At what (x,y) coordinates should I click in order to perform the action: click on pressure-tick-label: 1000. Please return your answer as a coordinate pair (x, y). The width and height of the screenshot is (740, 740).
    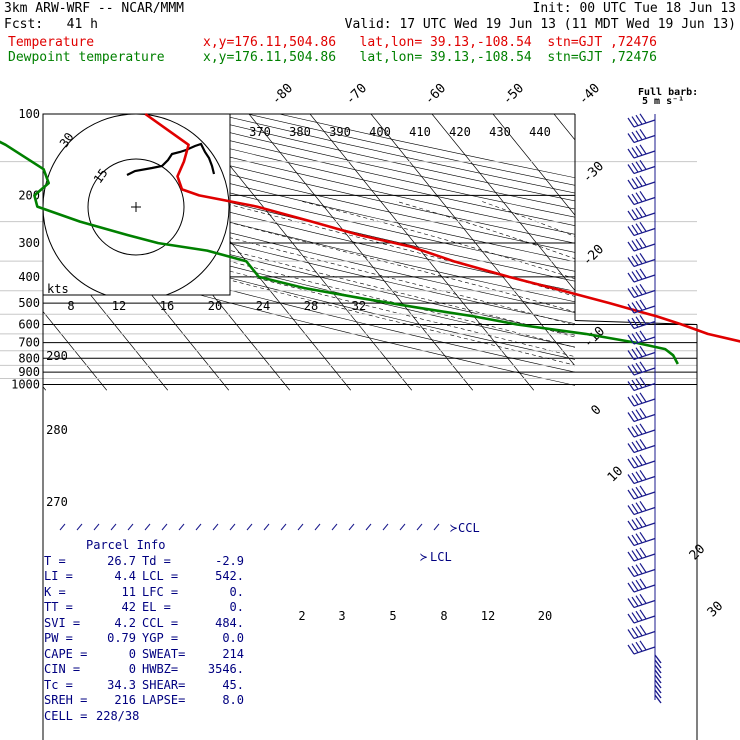
    Looking at the image, I should click on (25, 385).